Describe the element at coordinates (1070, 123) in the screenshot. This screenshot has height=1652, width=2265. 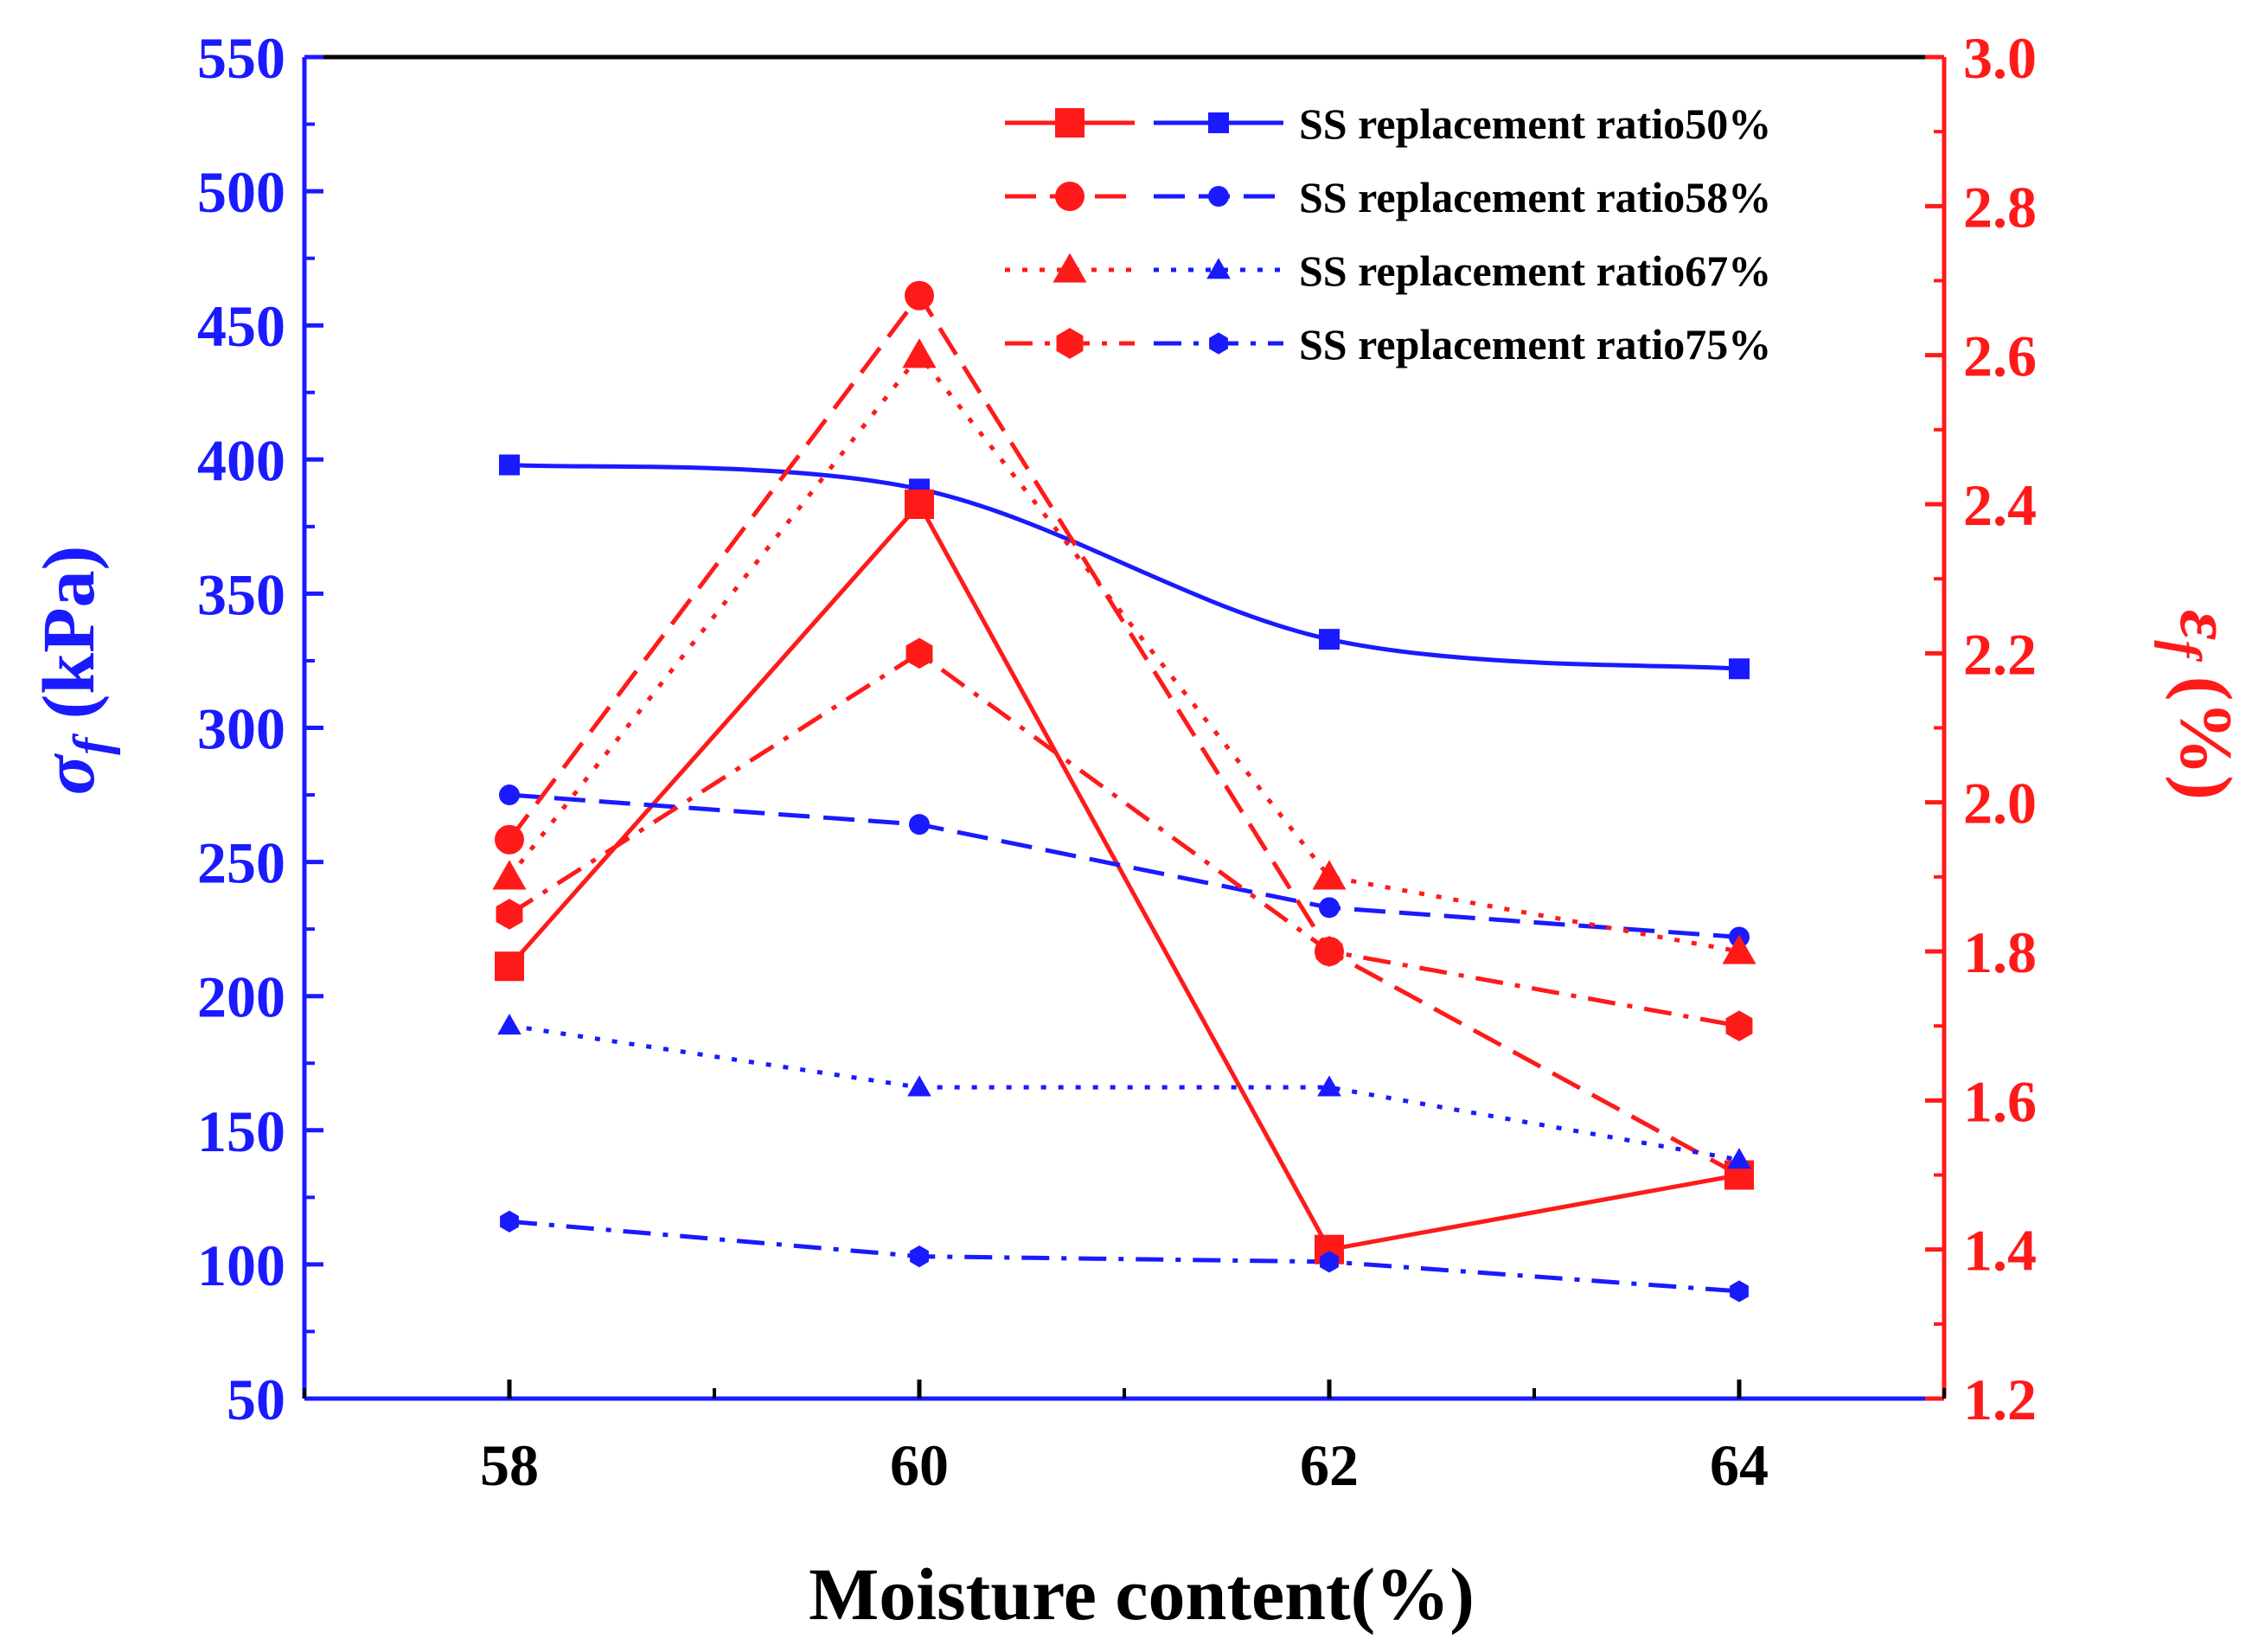
I see `legend-marker-epsilon-square` at that location.